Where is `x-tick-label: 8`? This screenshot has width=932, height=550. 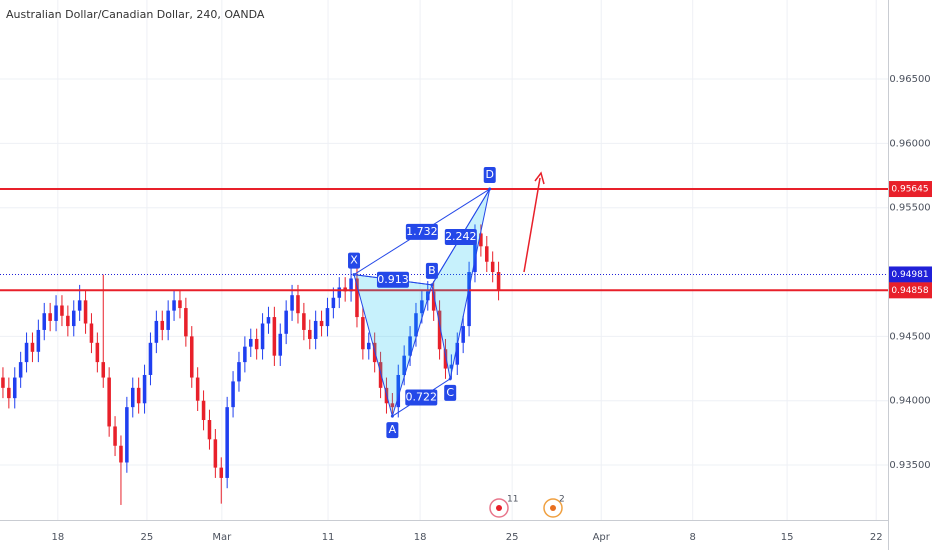
x-tick-label: 8 is located at coordinates (693, 537).